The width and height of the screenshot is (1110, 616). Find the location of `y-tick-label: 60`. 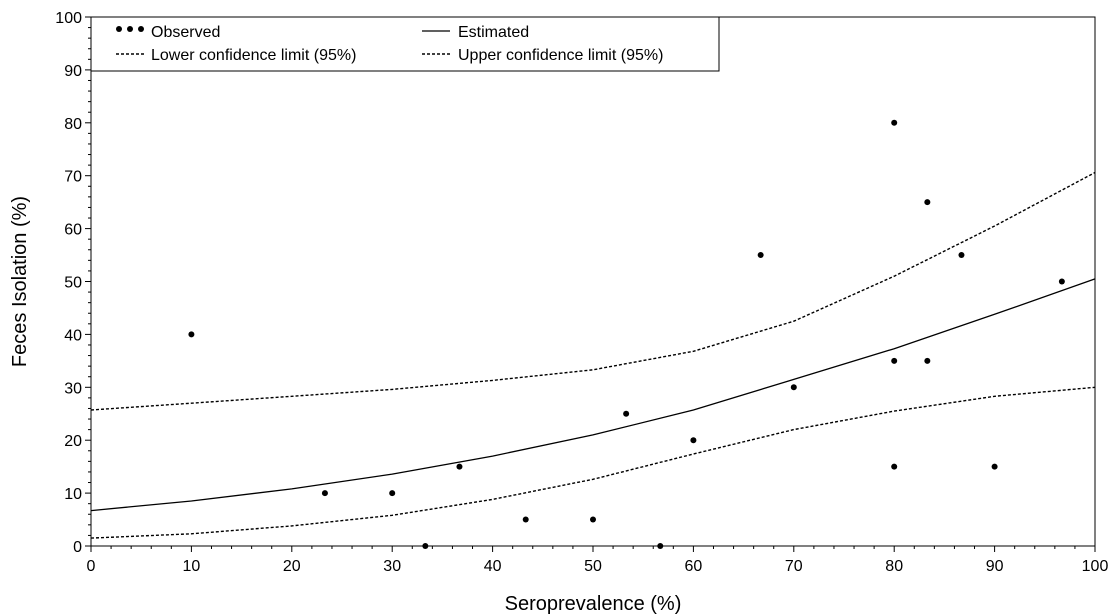

y-tick-label: 60 is located at coordinates (73, 230).